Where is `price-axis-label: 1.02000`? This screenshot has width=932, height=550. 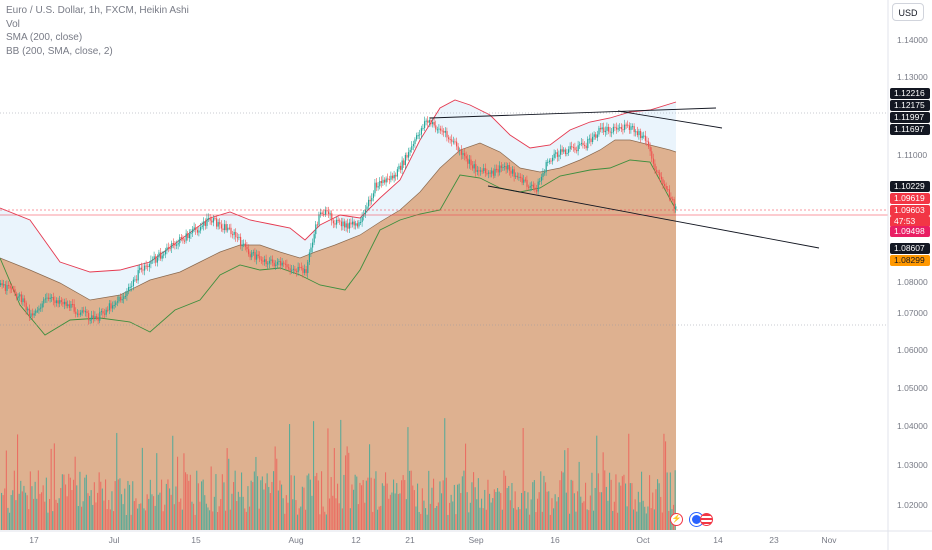
price-axis-label: 1.02000 is located at coordinates (912, 505).